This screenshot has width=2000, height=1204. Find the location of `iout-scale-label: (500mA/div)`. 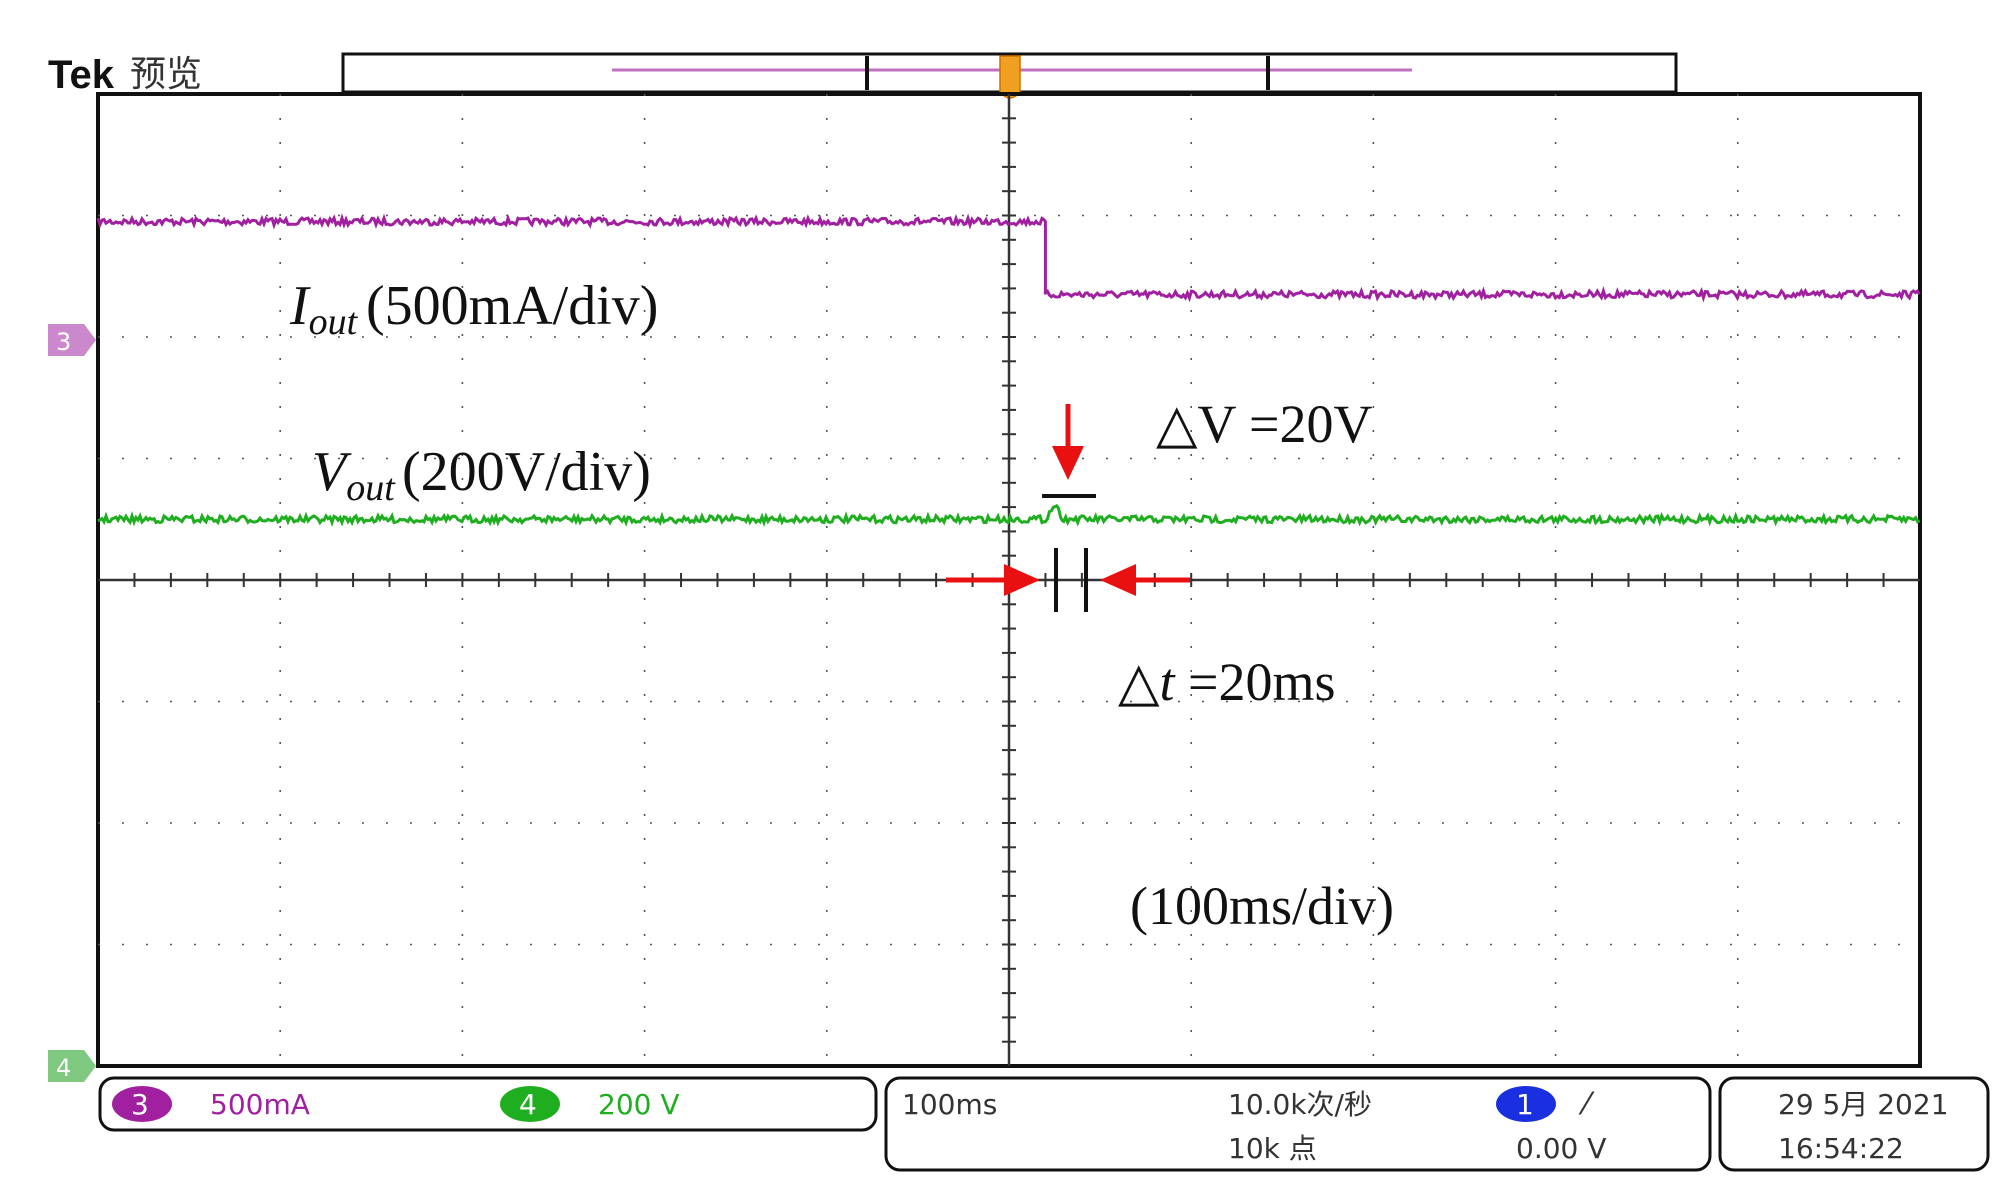

iout-scale-label: (500mA/div) is located at coordinates (512, 306).